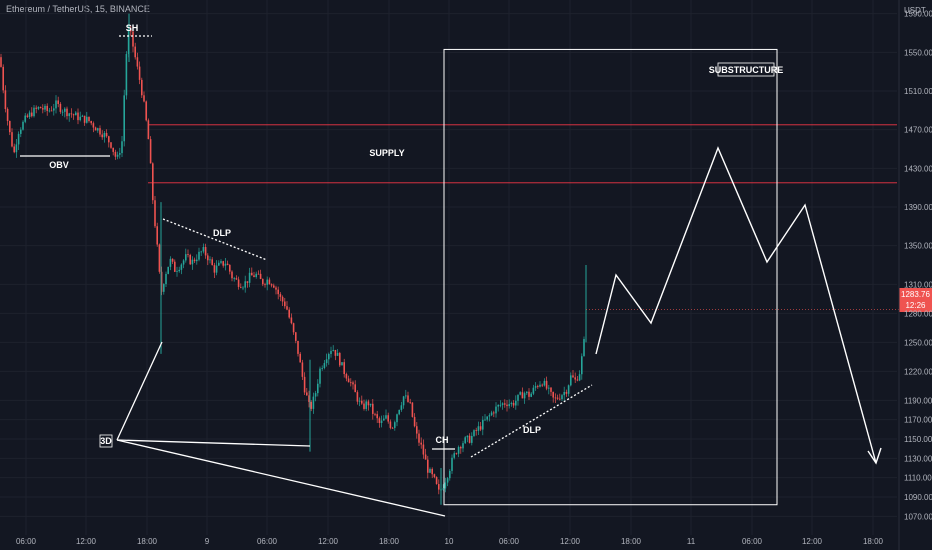 The height and width of the screenshot is (550, 932). I want to click on dlp-upper-line, so click(215, 239).